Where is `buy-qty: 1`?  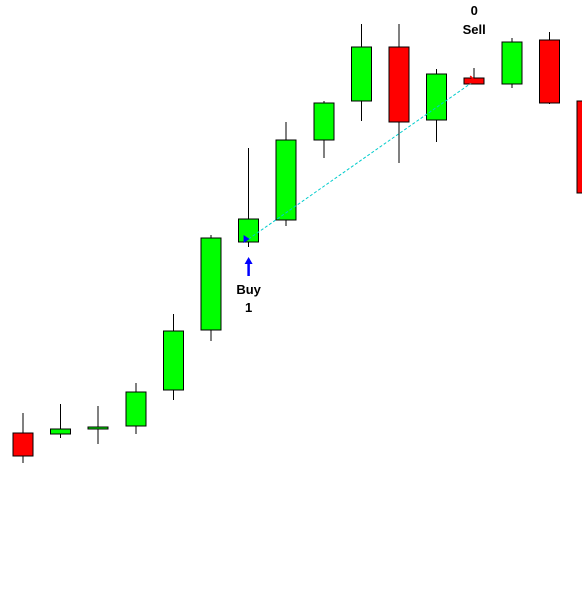 buy-qty: 1 is located at coordinates (248, 307).